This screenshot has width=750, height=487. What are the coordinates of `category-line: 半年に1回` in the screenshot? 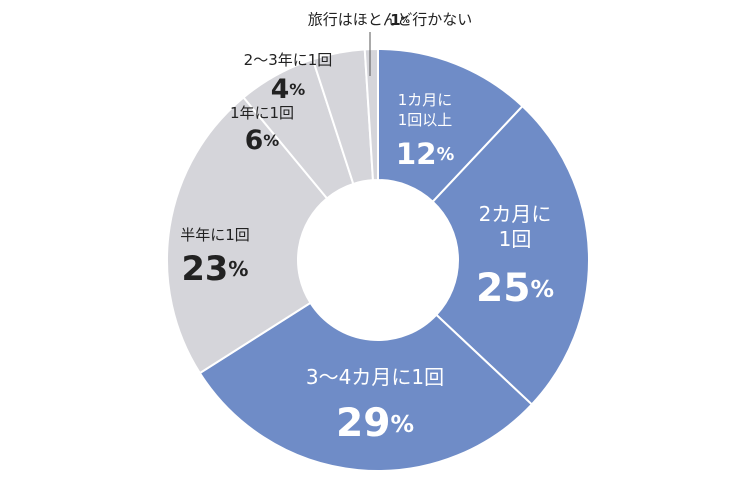 It's located at (215, 235).